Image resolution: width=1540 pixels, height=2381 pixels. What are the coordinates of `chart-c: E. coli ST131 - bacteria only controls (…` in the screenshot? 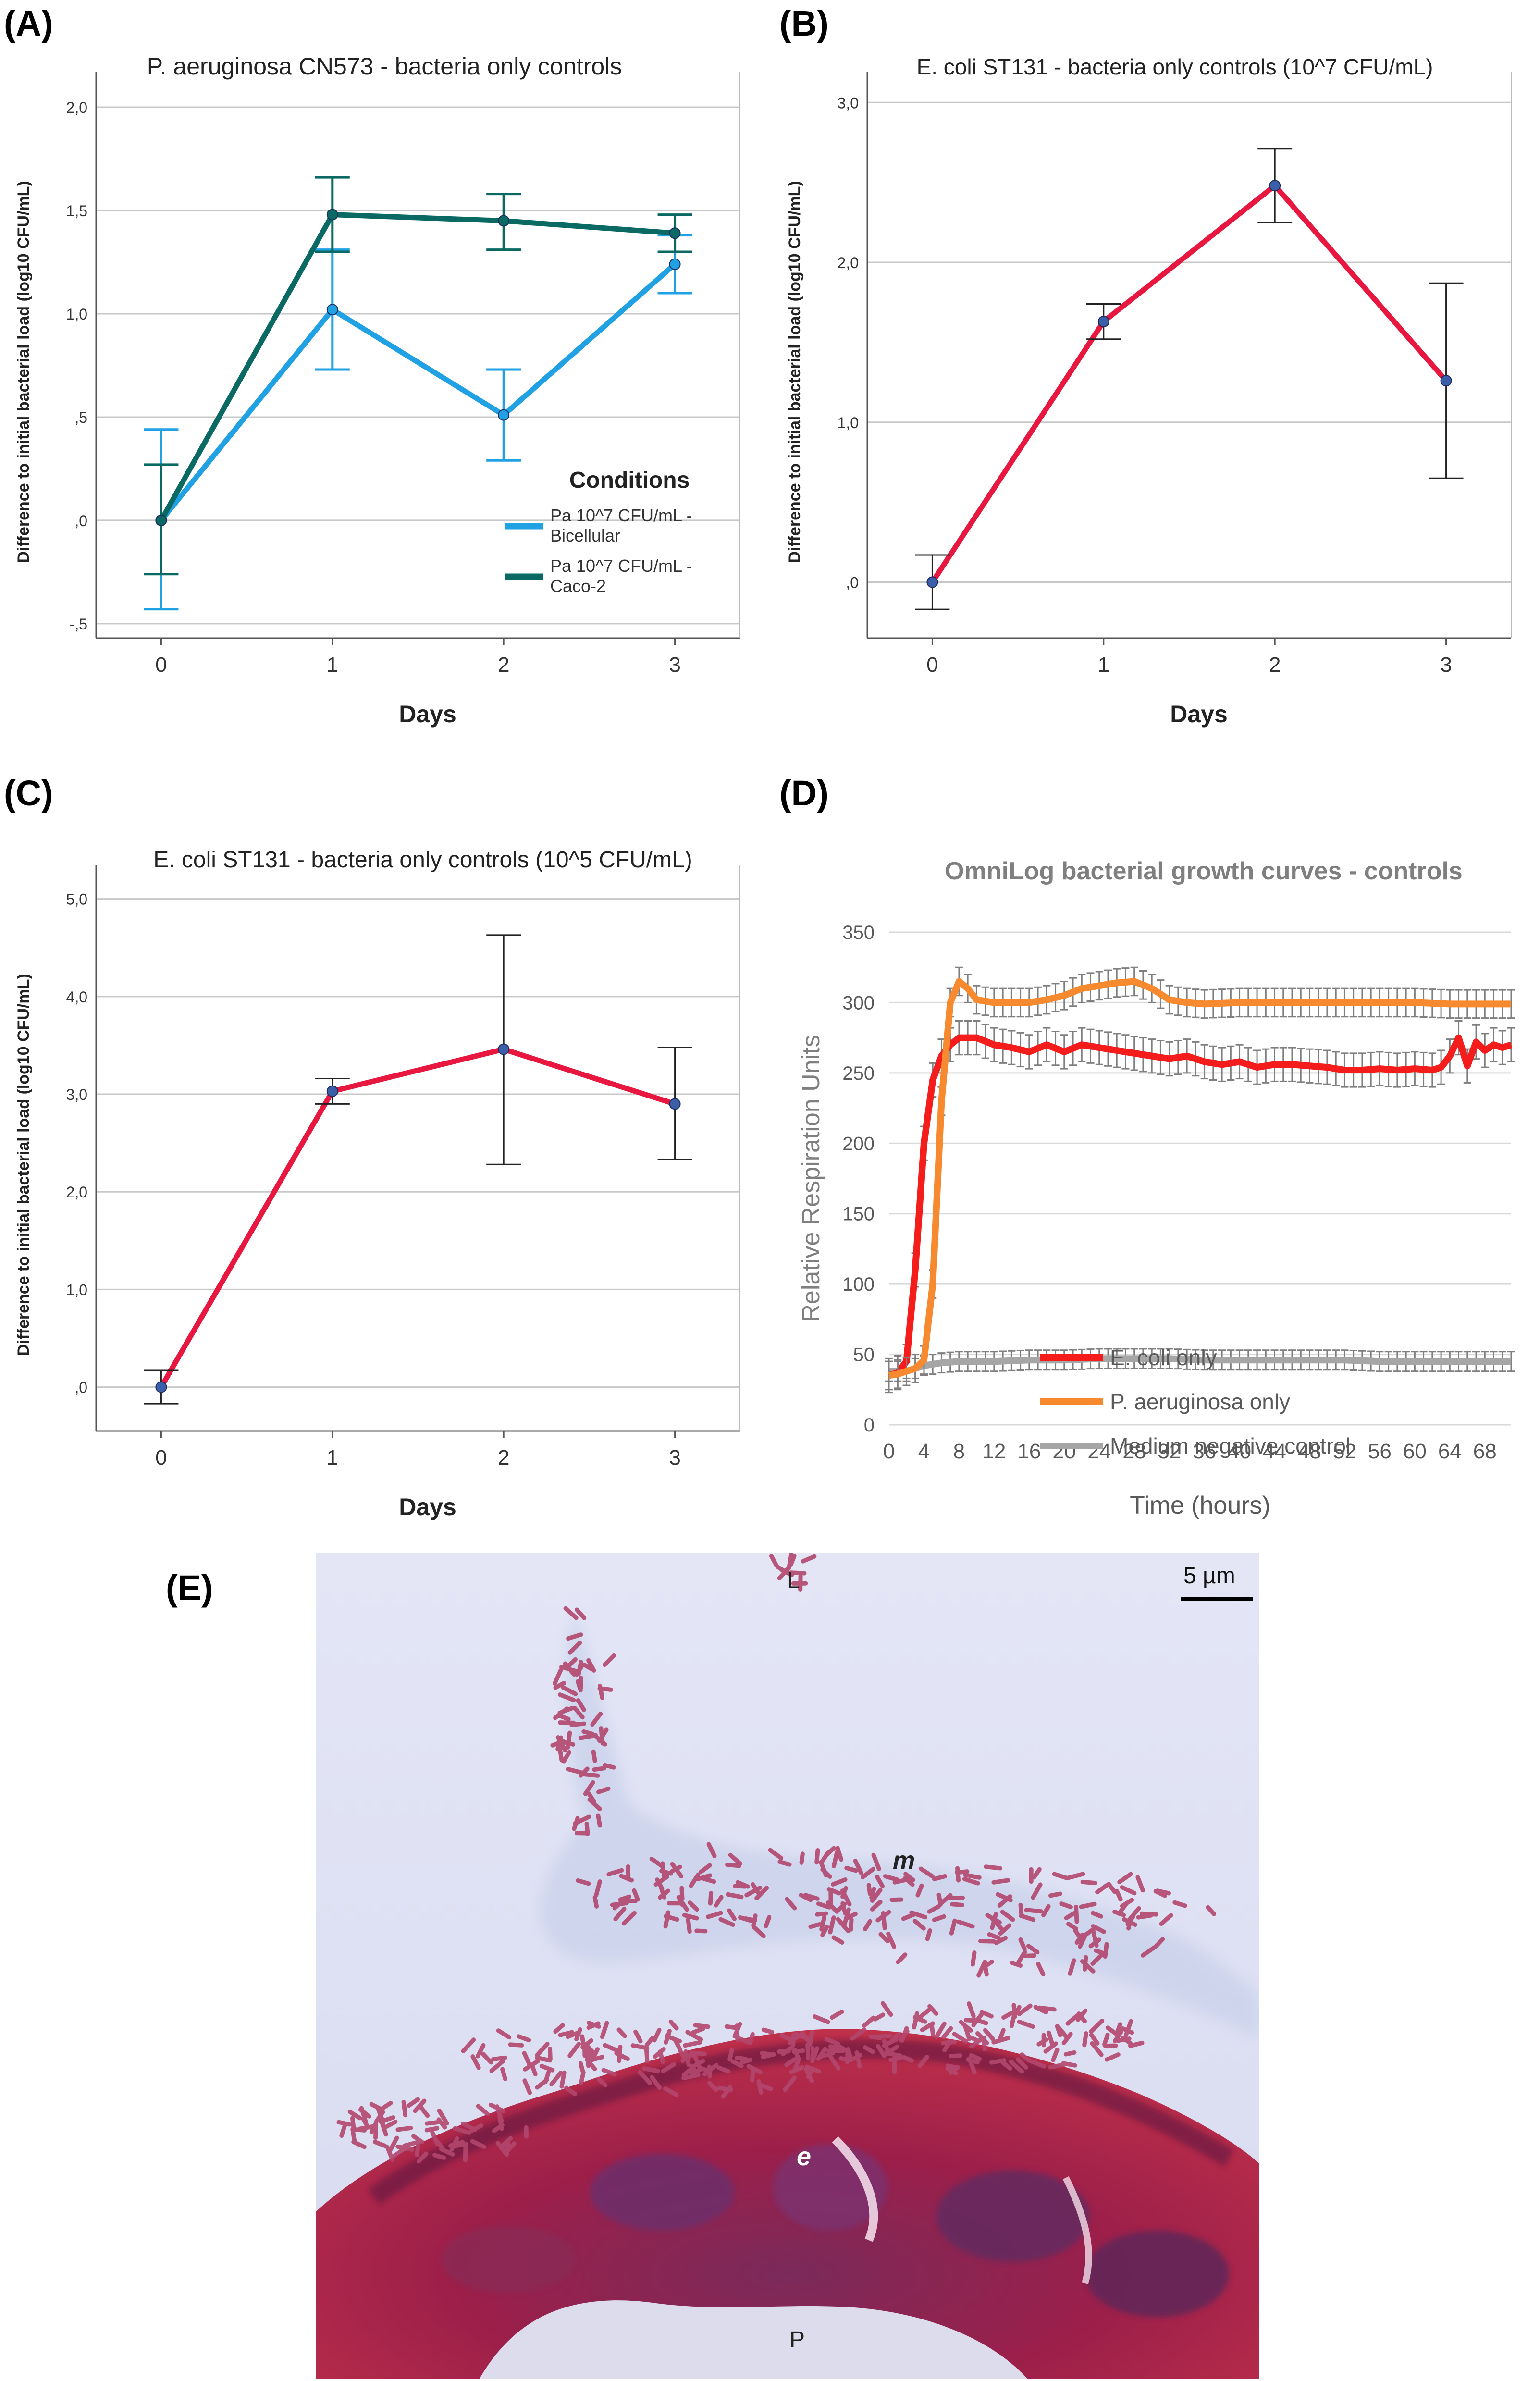 It's located at (377, 1183).